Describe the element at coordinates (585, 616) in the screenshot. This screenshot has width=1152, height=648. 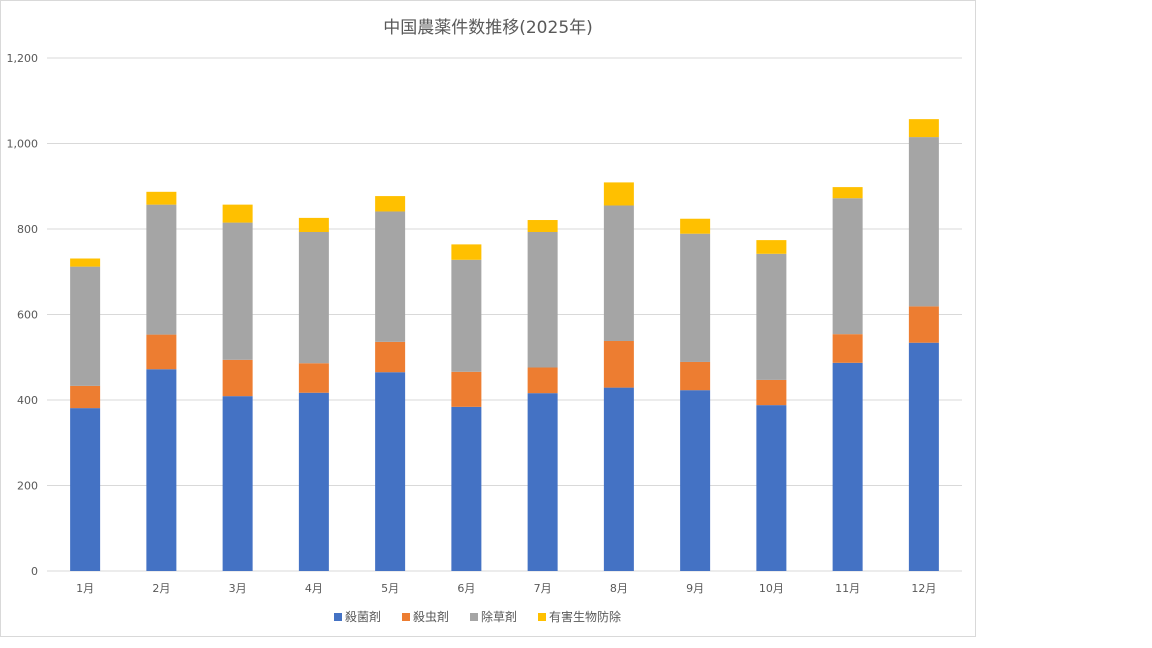
I see `legend-label: 有害生物防除` at that location.